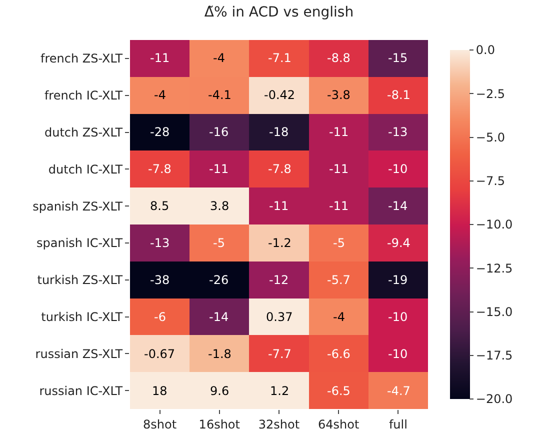  Describe the element at coordinates (81, 391) in the screenshot. I see `y-tick-label: russian IC-XLT` at that location.